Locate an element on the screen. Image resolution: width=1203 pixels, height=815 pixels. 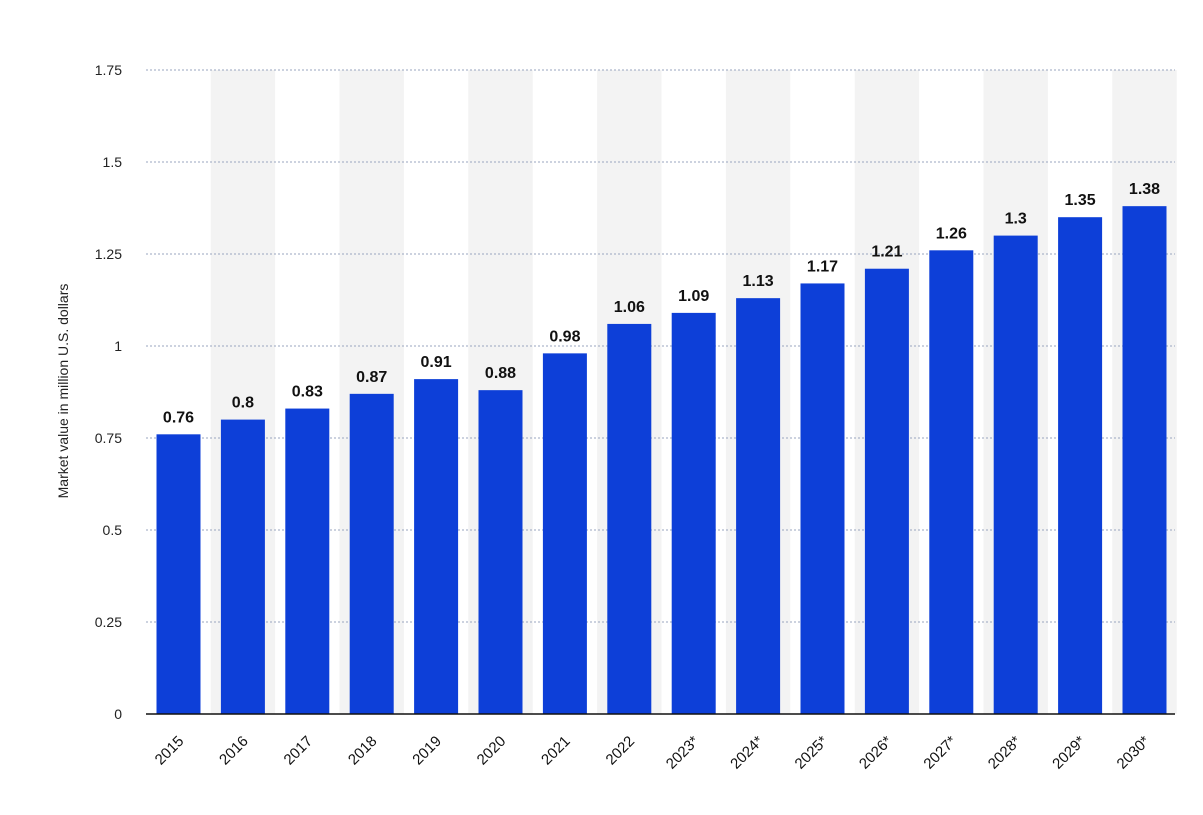
x-tick-label: 2016 is located at coordinates (234, 751).